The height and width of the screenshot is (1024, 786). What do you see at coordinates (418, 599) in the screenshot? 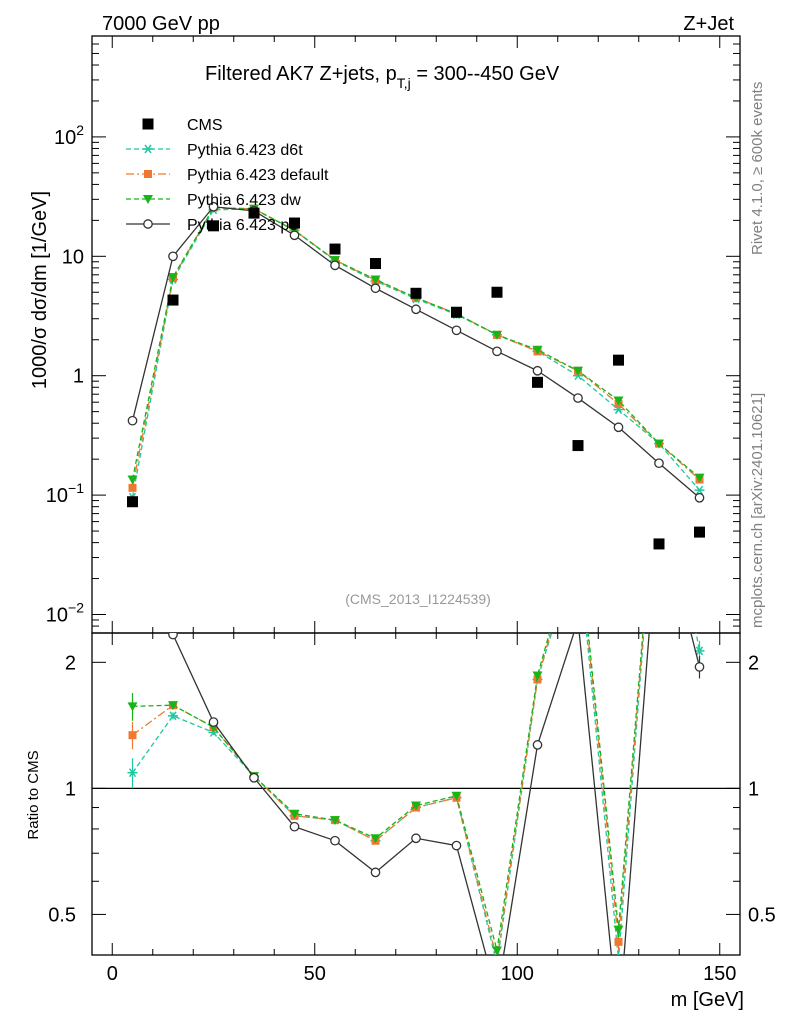
I see `analysis-id: (CMS_2013_I1224539)` at bounding box center [418, 599].